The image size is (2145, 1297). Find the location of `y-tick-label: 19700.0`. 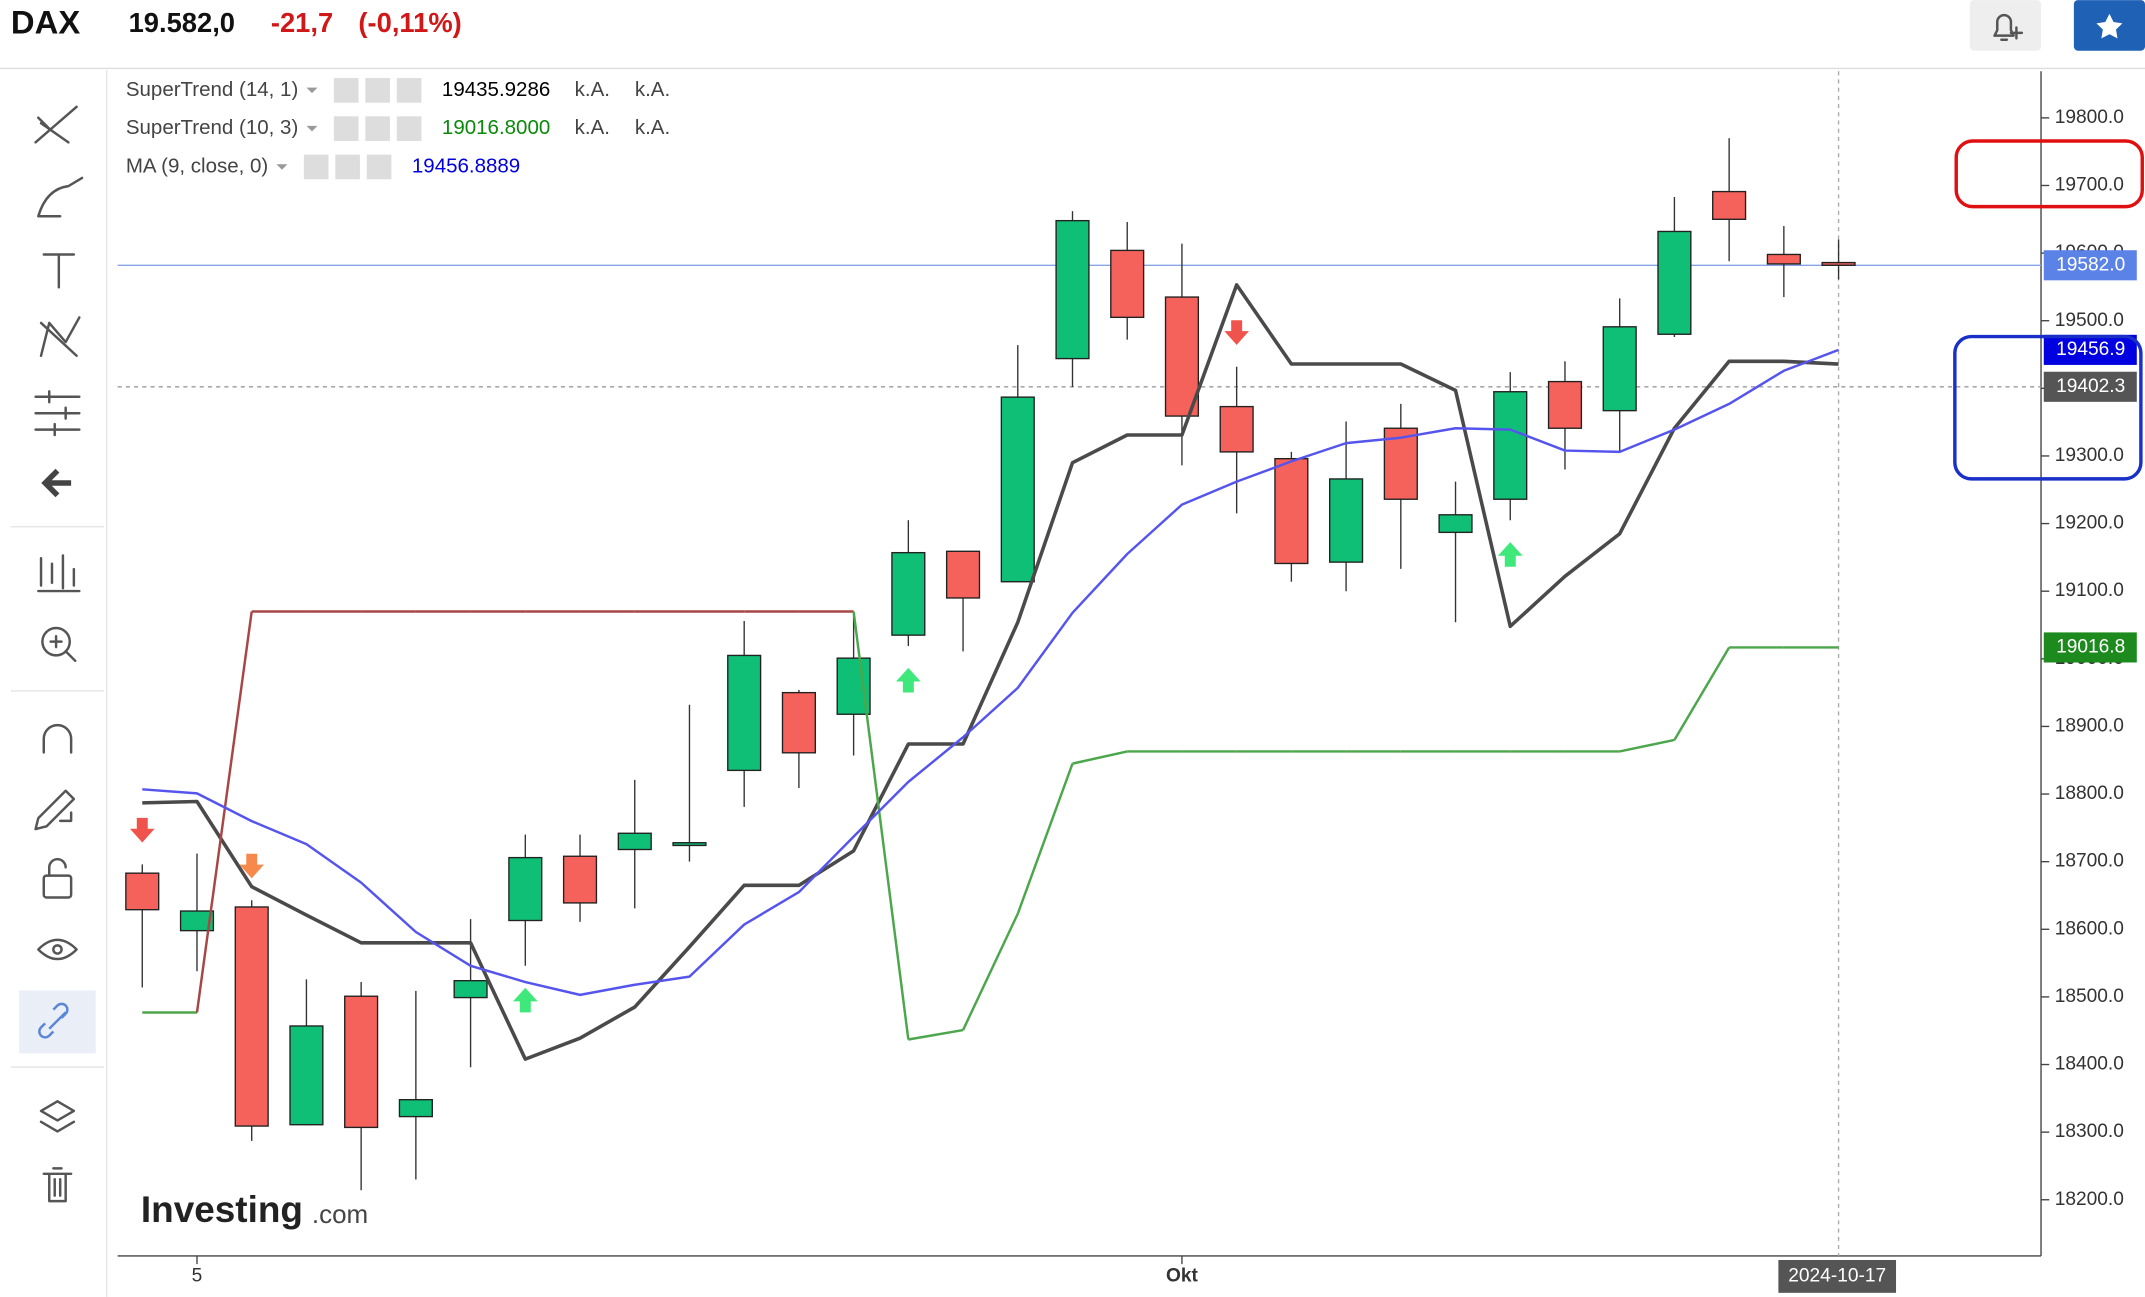

y-tick-label: 19700.0 is located at coordinates (2089, 185).